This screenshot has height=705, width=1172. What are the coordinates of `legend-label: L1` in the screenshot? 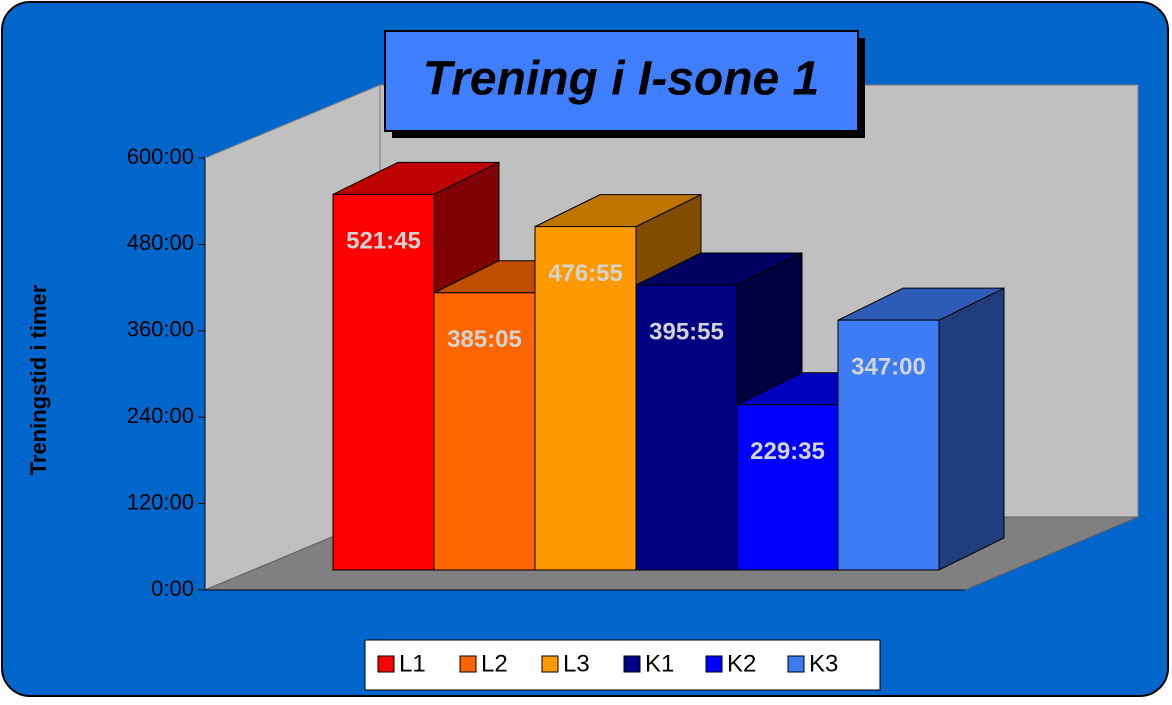 It's located at (412, 663).